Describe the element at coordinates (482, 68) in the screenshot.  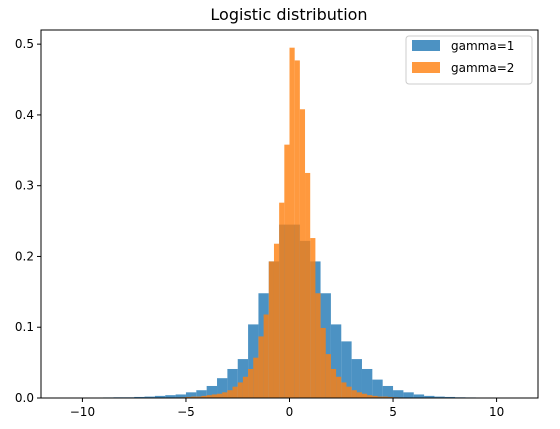
I see `legend-label-gamma-2: gamma=2` at that location.